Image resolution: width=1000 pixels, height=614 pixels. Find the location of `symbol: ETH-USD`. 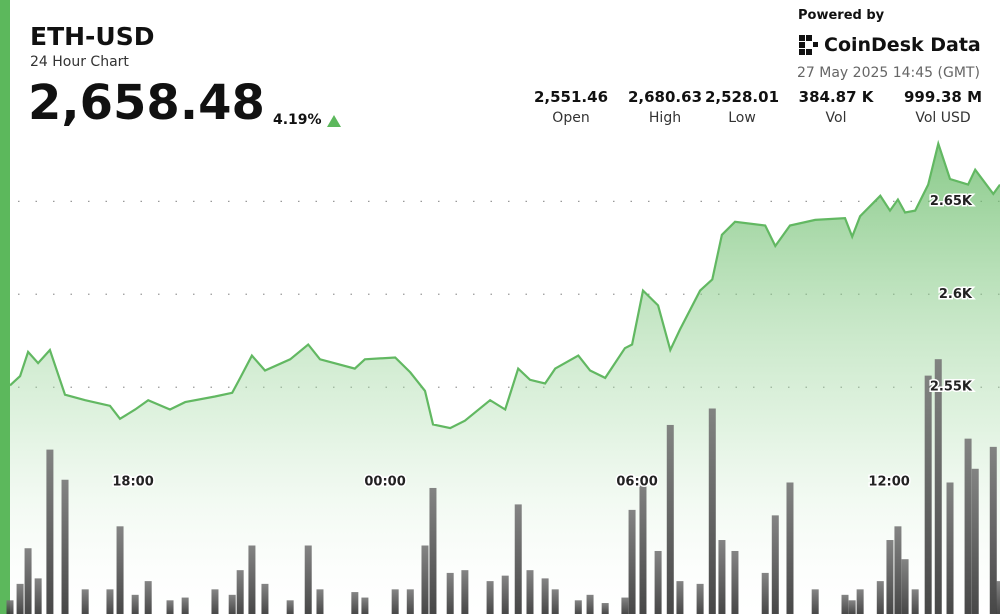

symbol: ETH-USD is located at coordinates (92, 36).